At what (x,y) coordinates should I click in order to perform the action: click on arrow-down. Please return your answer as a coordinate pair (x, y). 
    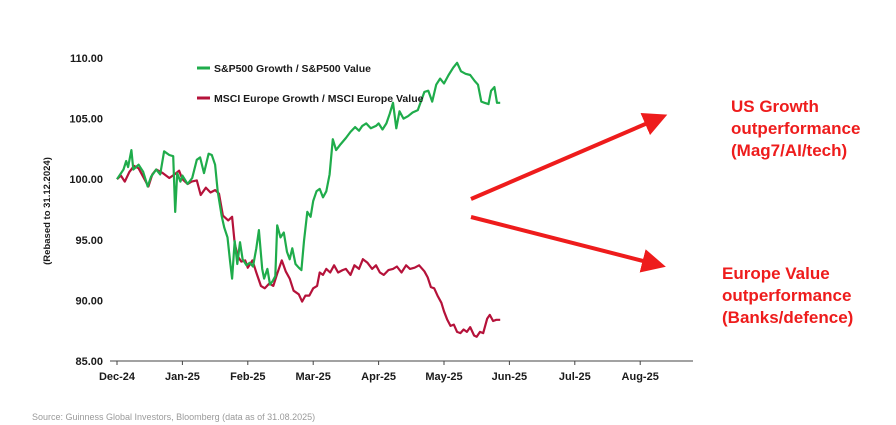
    Looking at the image, I should click on (568, 244).